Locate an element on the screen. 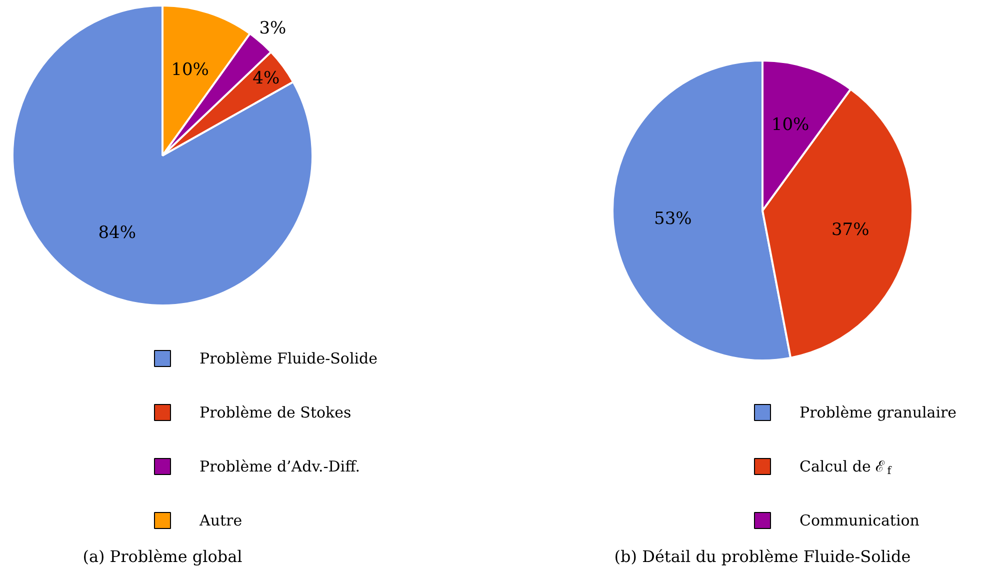  legend-label: Communication is located at coordinates (860, 521).